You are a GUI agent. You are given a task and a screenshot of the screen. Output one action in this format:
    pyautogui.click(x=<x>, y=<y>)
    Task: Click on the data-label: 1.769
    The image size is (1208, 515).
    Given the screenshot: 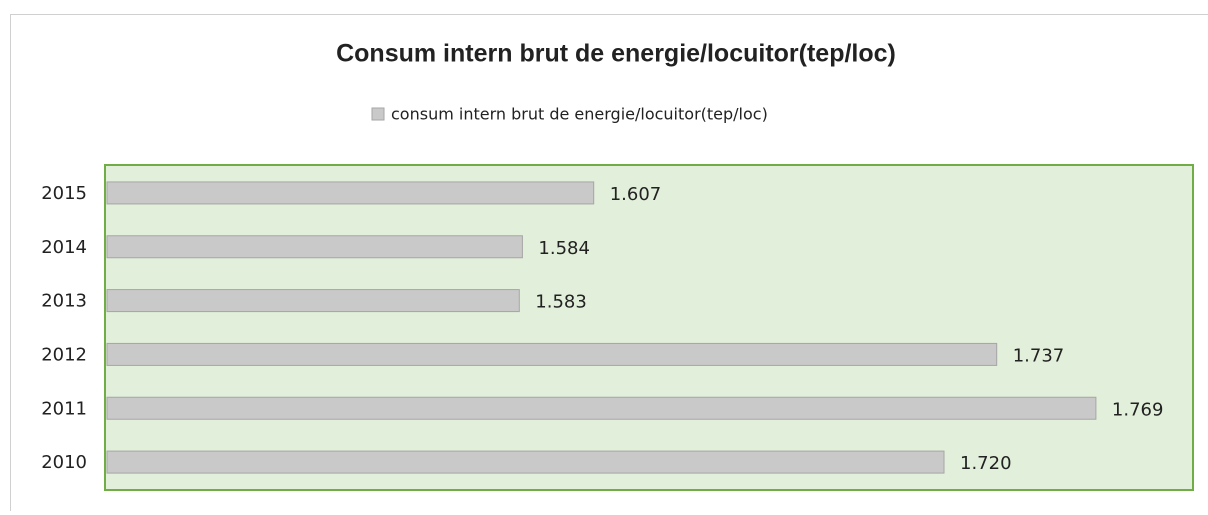 What is the action you would take?
    pyautogui.click(x=1138, y=409)
    